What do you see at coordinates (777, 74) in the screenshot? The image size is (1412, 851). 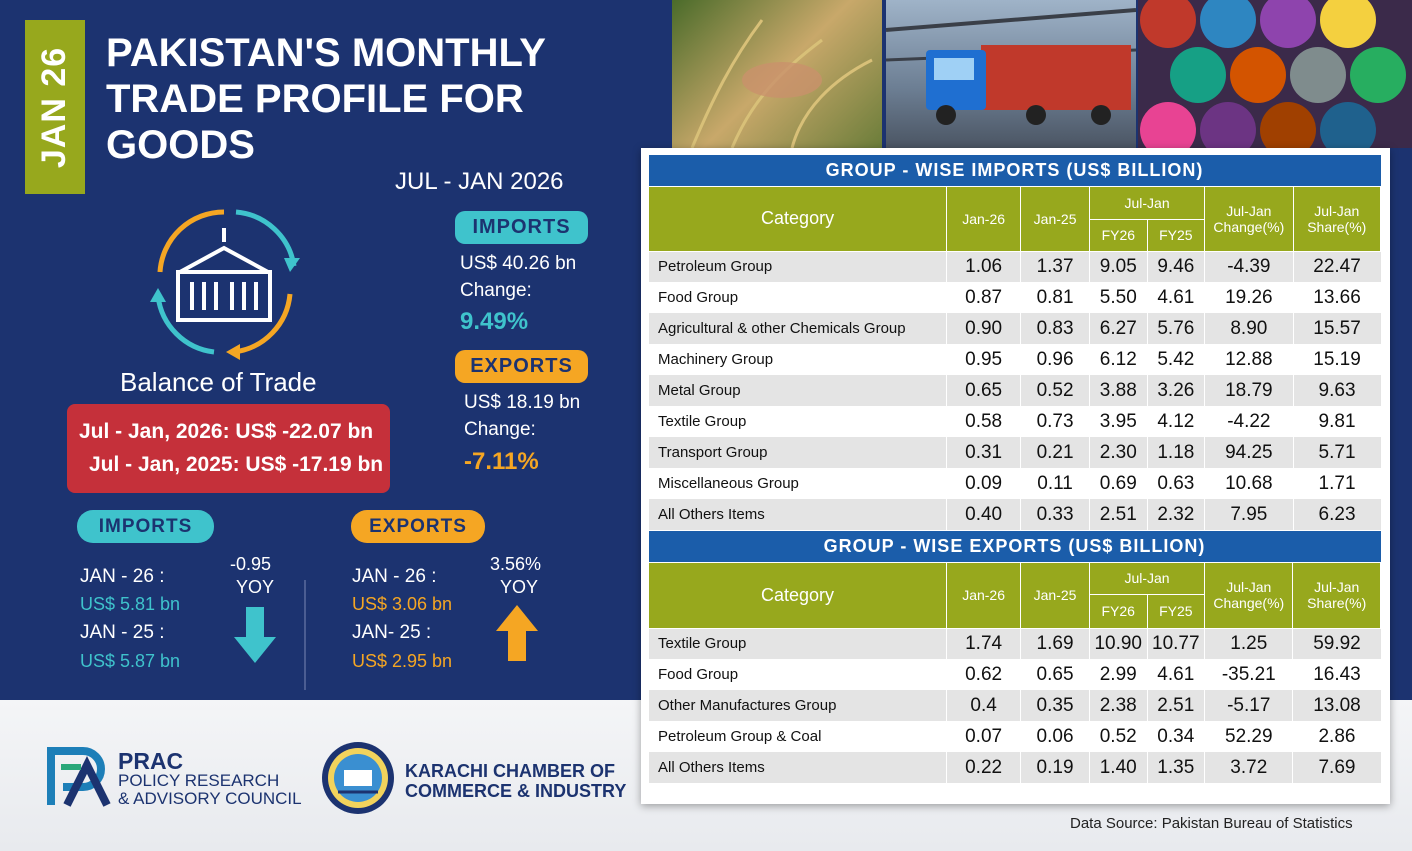 I see `rice-photo` at bounding box center [777, 74].